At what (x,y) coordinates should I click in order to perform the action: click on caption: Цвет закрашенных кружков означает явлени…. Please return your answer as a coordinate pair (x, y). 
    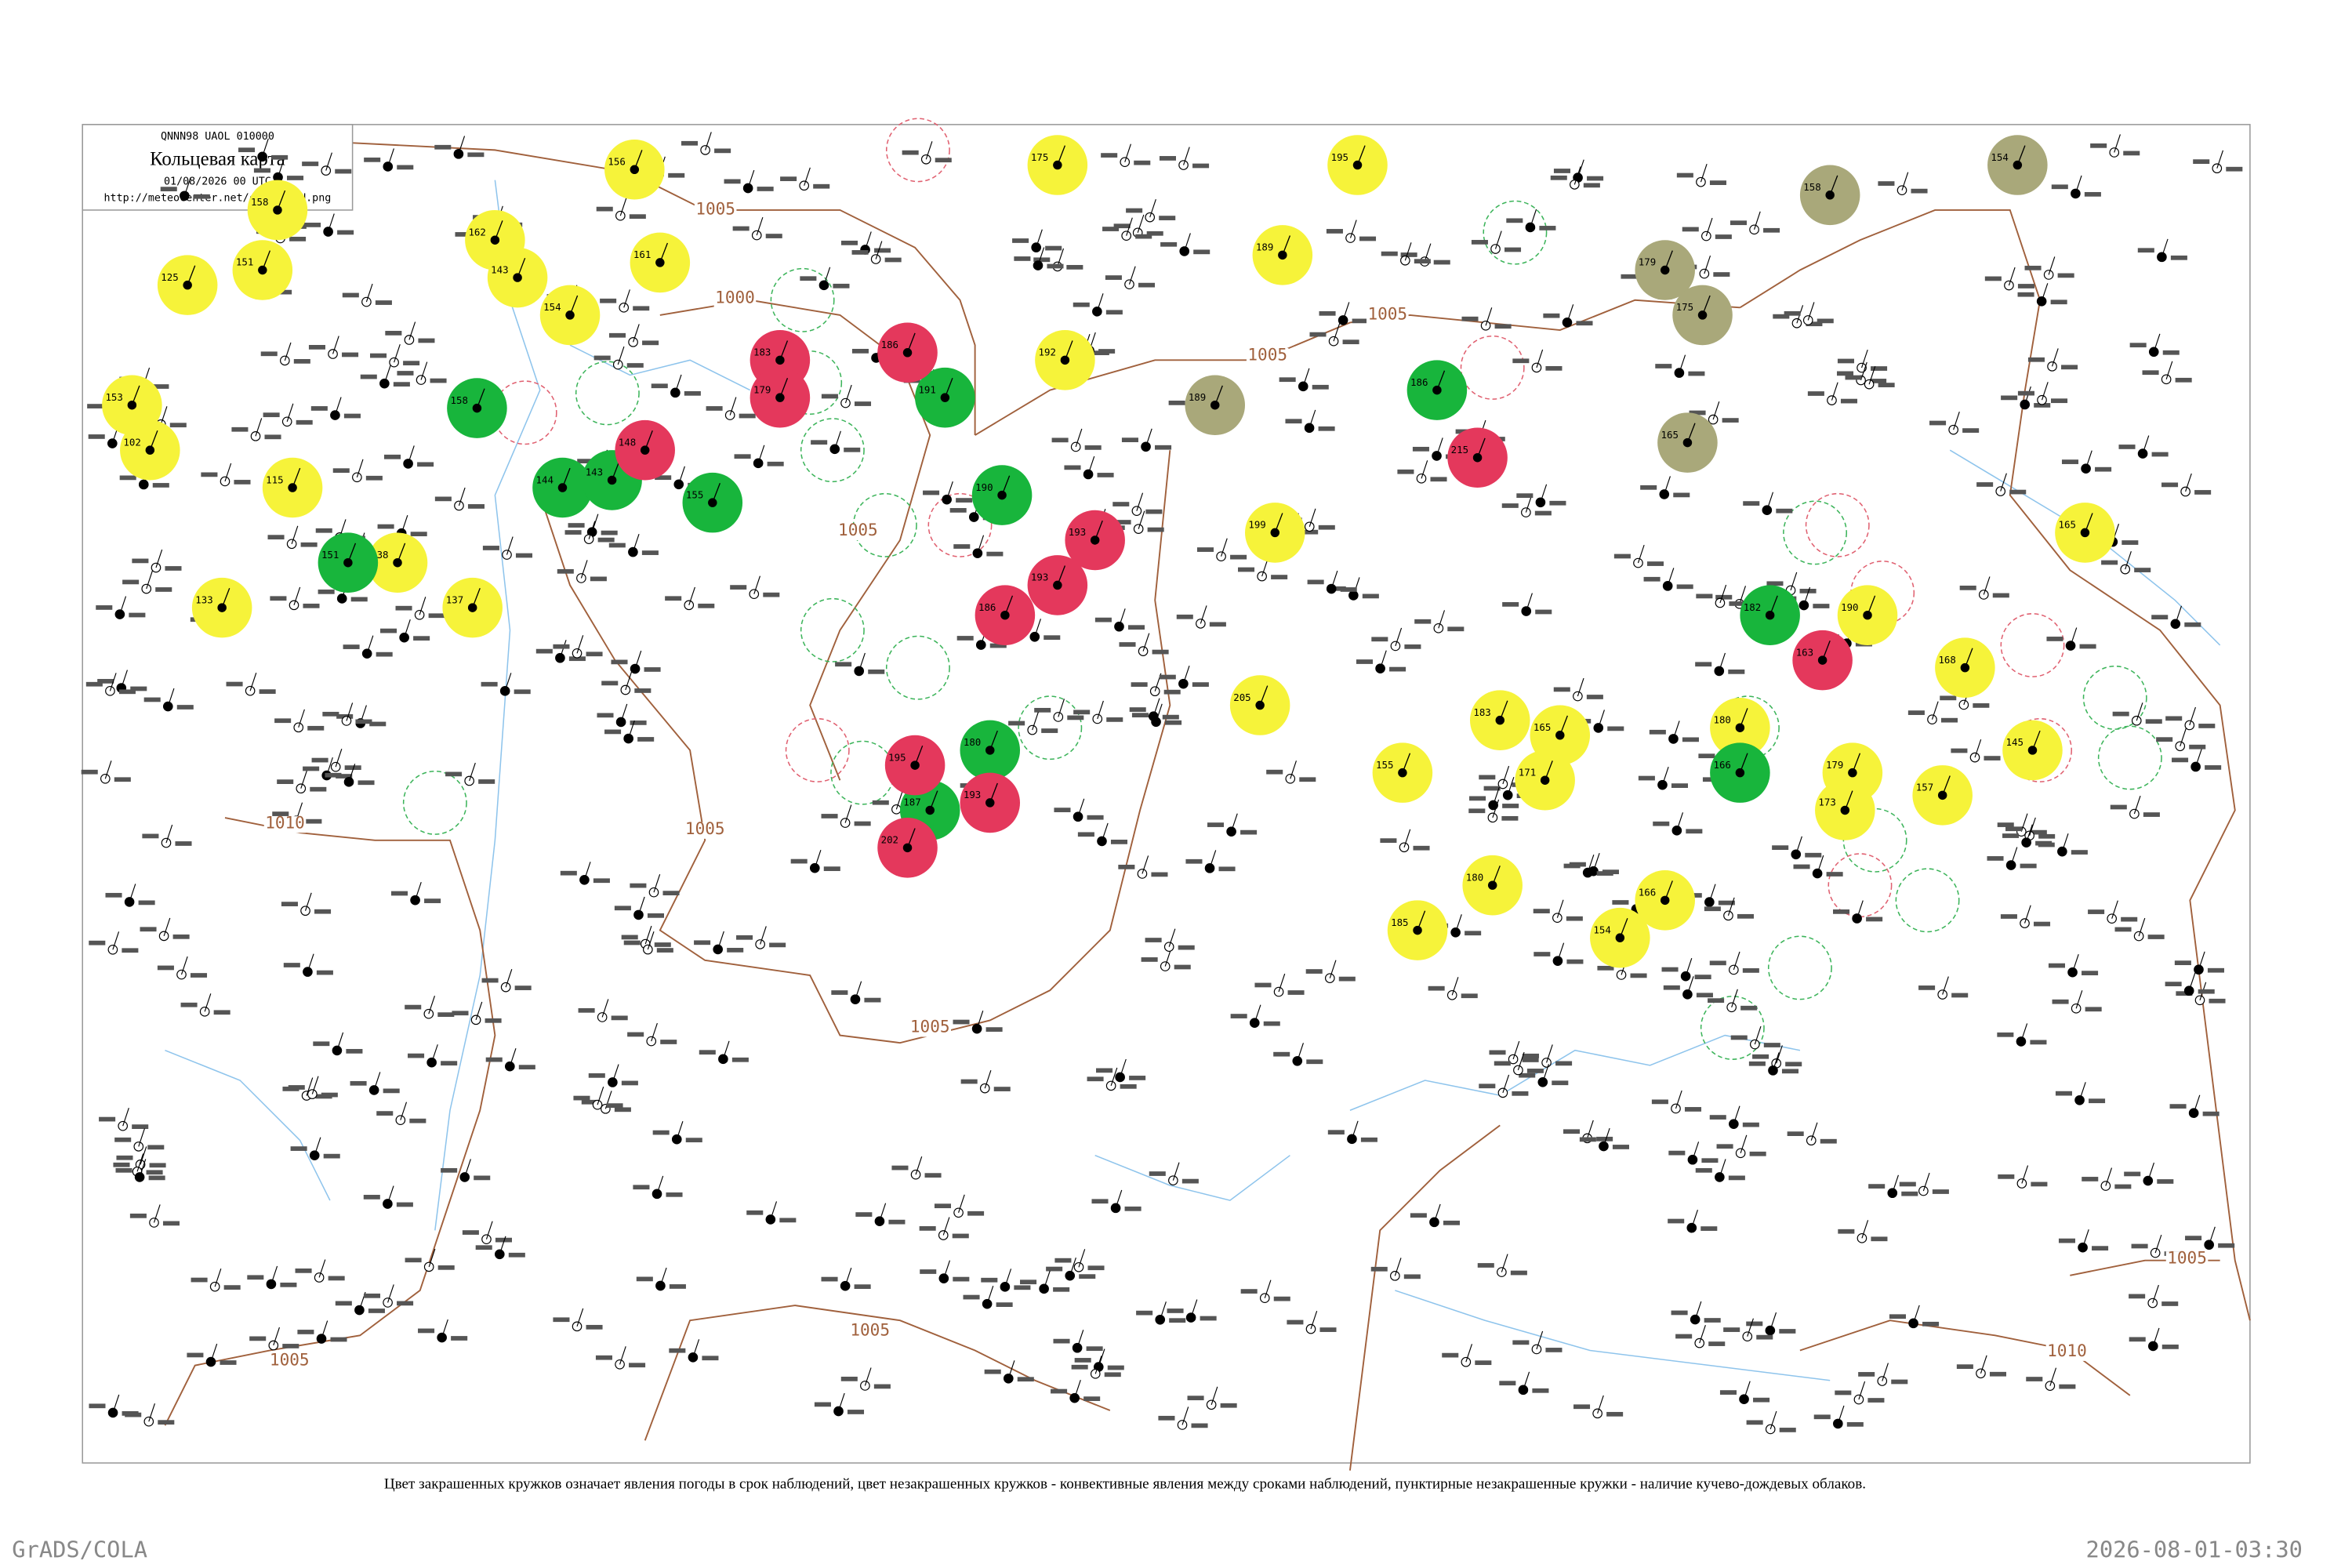
    Looking at the image, I should click on (1125, 1484).